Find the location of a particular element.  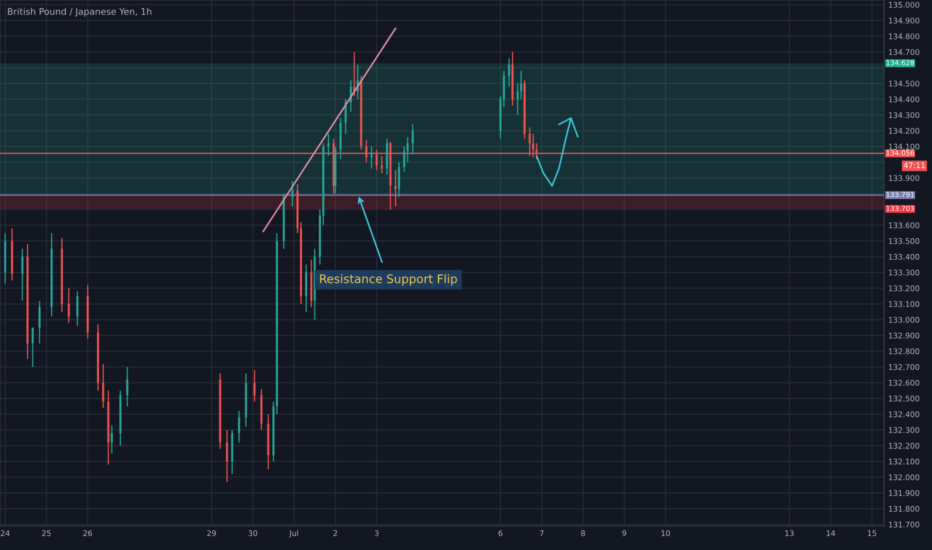

text: British Pound / Japanese Yen, 1h is located at coordinates (80, 12).